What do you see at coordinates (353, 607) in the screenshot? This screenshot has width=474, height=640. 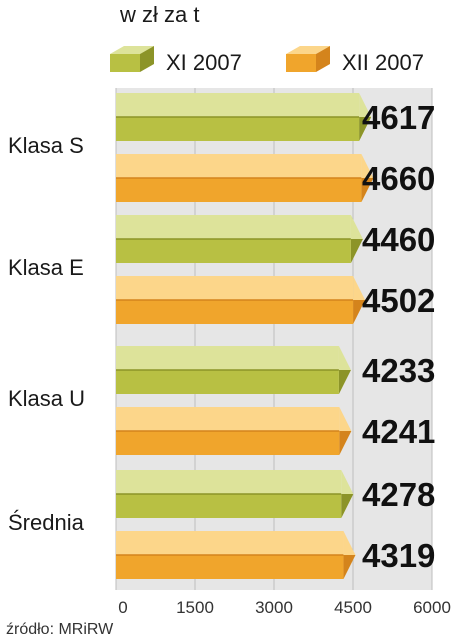 I see `x-tick-label: 4500` at bounding box center [353, 607].